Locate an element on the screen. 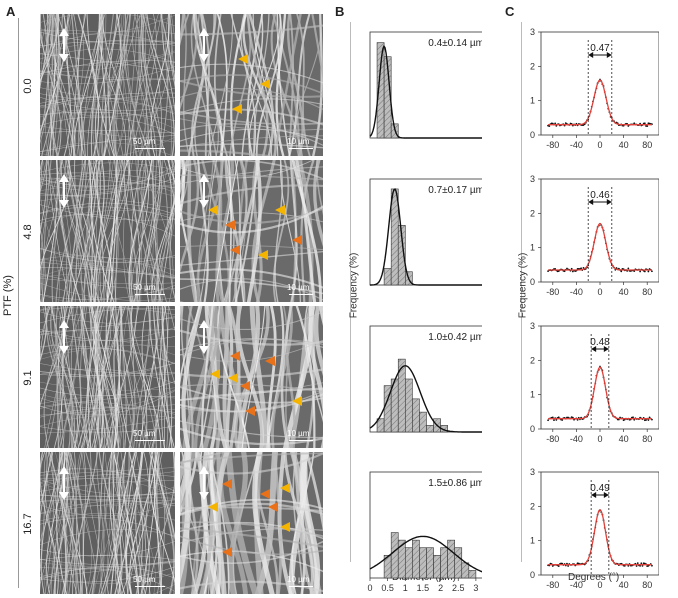  ptf-value: 9.1 is located at coordinates (28, 378).